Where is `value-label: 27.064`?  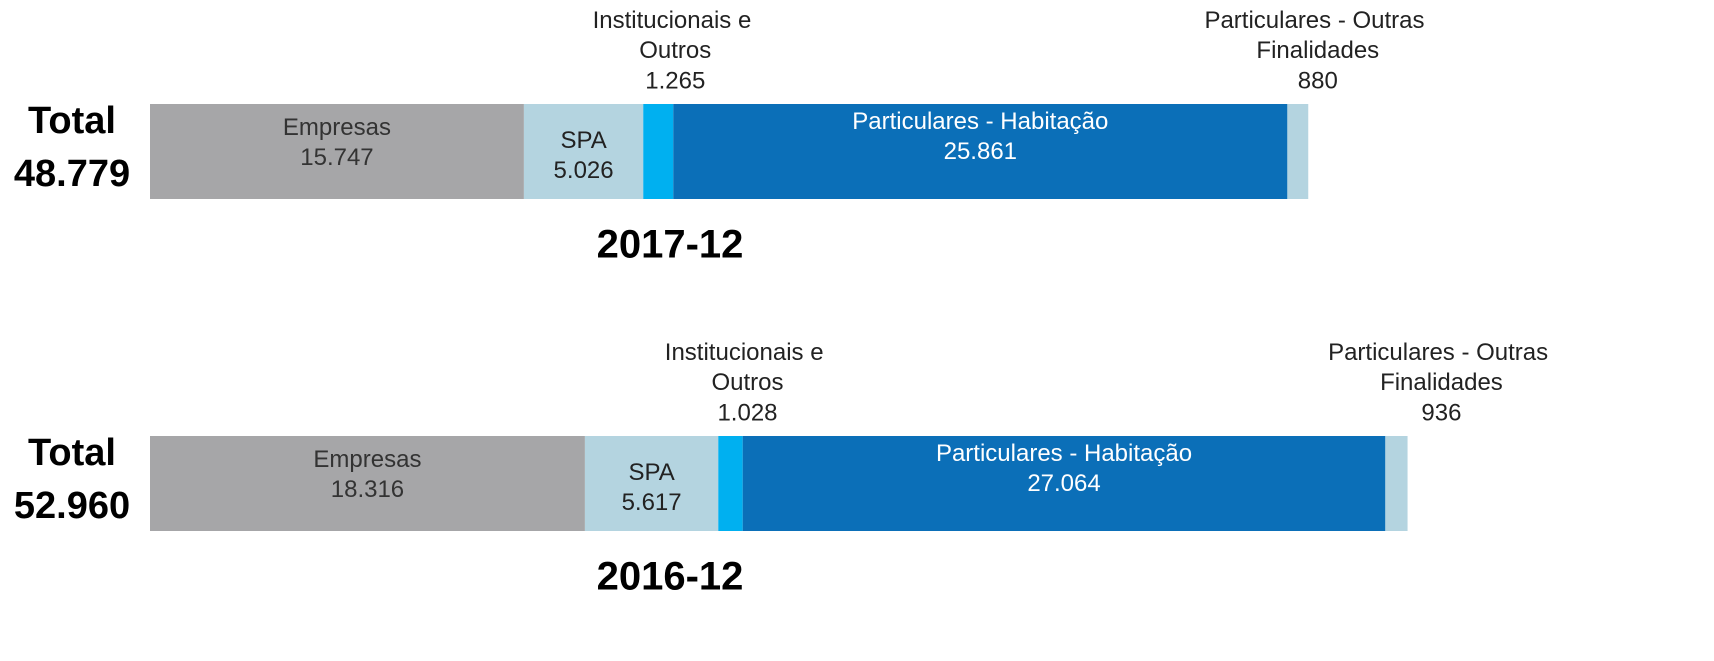
value-label: 27.064 is located at coordinates (1063, 483).